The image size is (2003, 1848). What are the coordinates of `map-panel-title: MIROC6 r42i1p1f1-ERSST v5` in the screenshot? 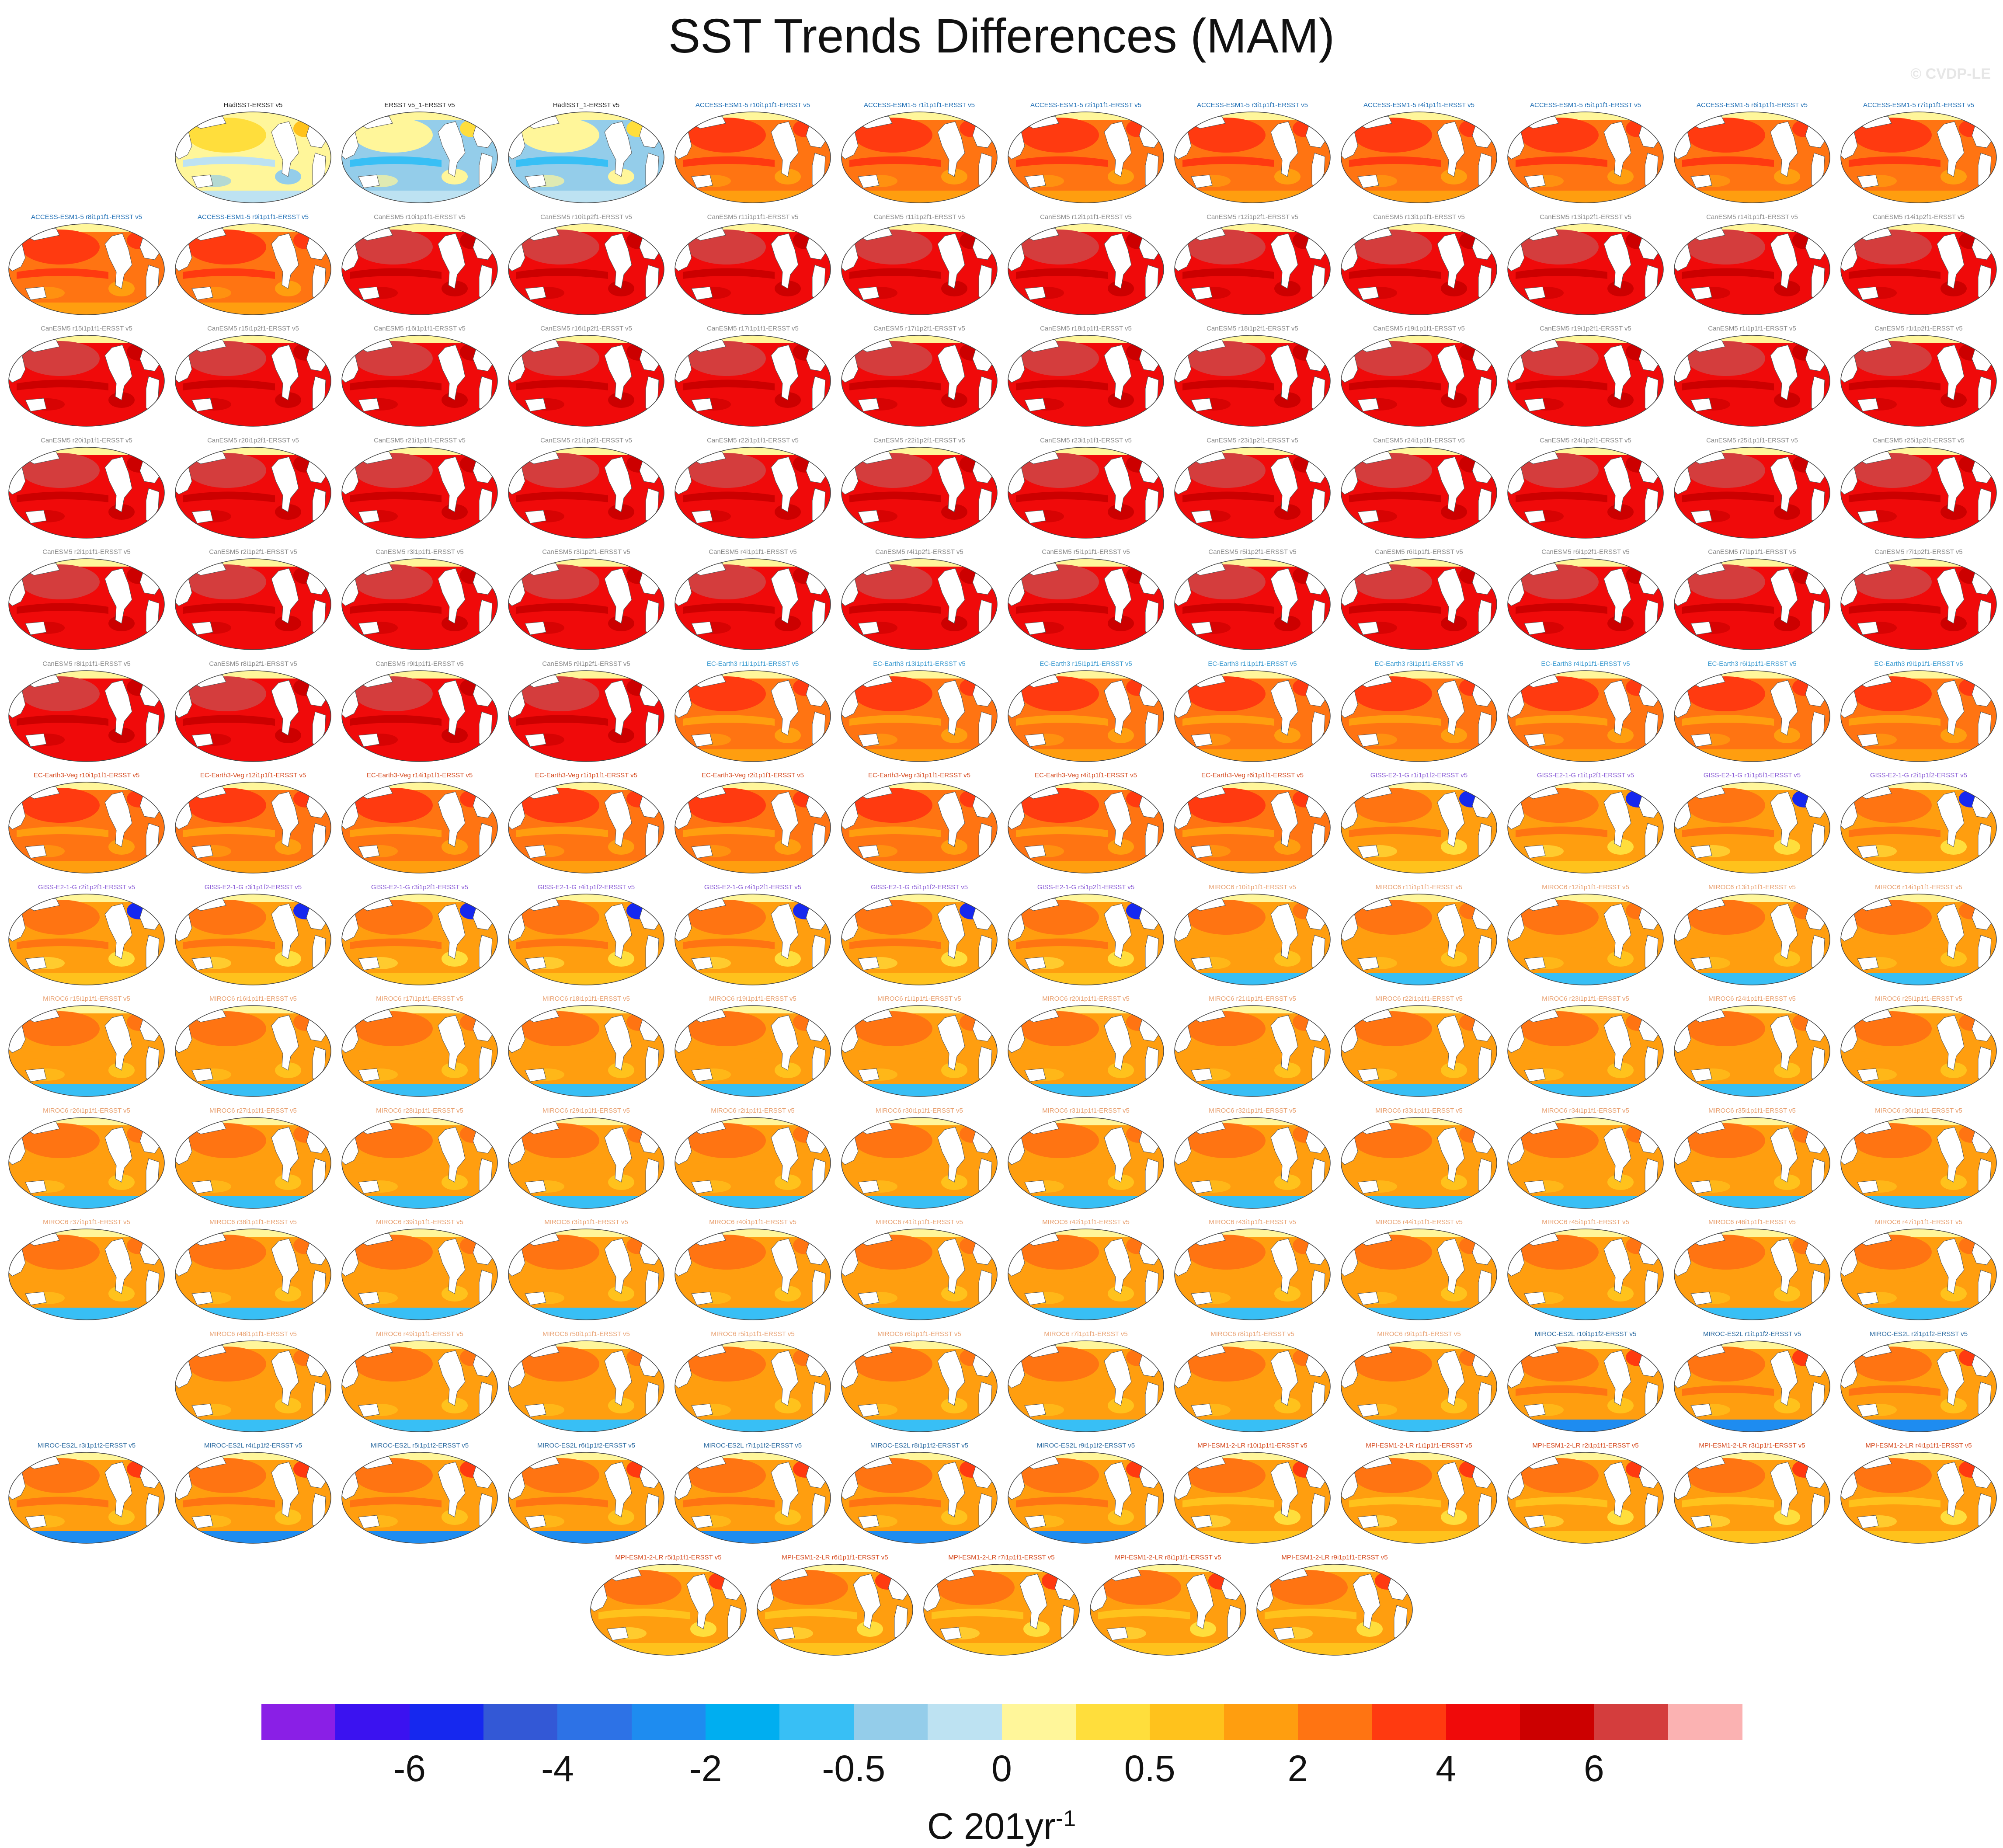 It's located at (1086, 1222).